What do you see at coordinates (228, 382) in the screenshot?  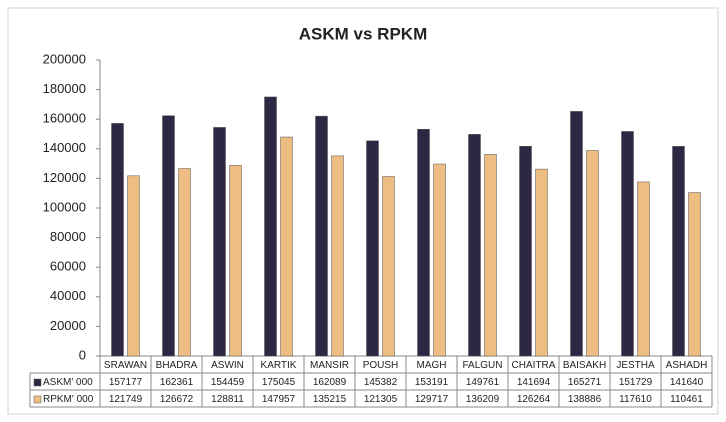 I see `table-value: 154459` at bounding box center [228, 382].